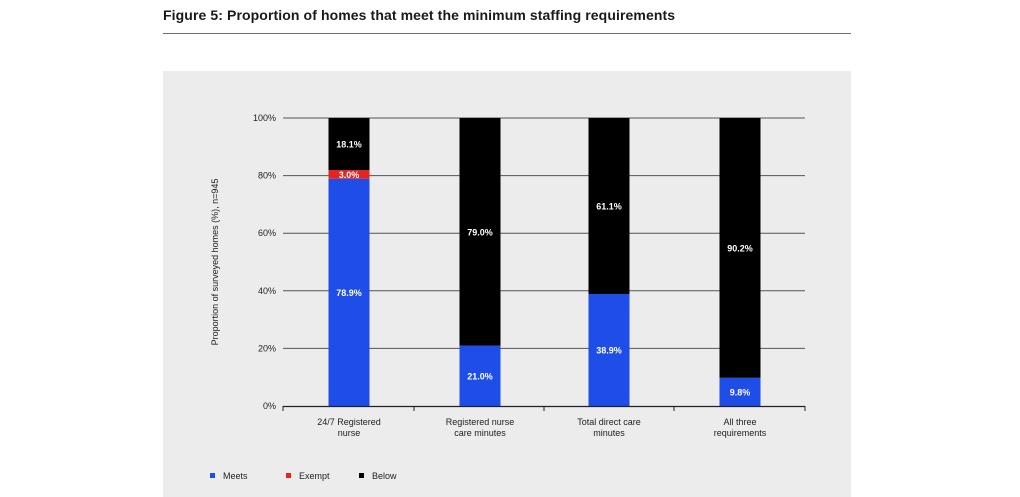  Describe the element at coordinates (507, 33) in the screenshot. I see `title-divider` at that location.